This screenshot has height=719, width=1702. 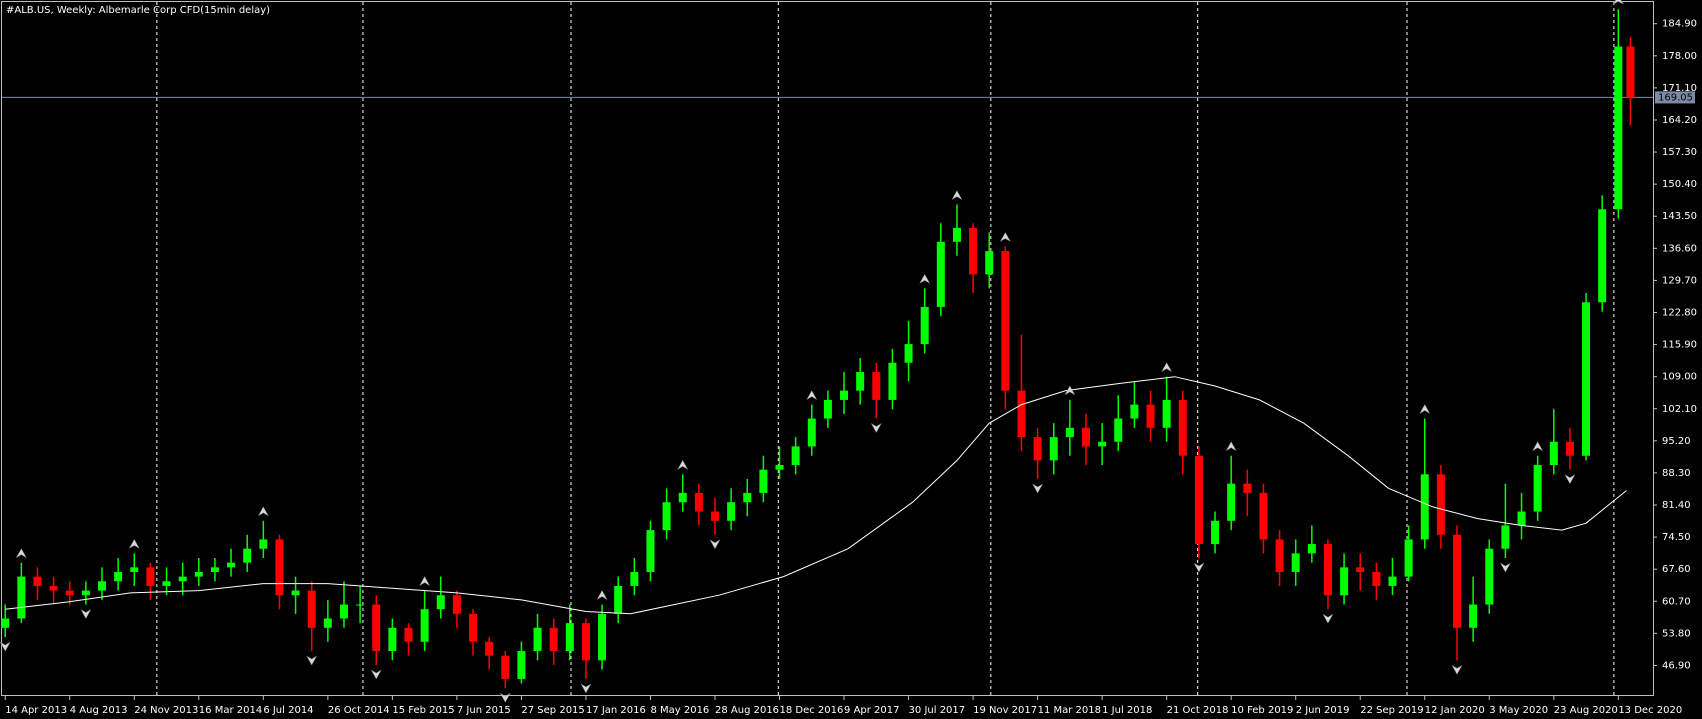 What do you see at coordinates (288, 710) in the screenshot?
I see `x-tick-label: 6 Jul 2014` at bounding box center [288, 710].